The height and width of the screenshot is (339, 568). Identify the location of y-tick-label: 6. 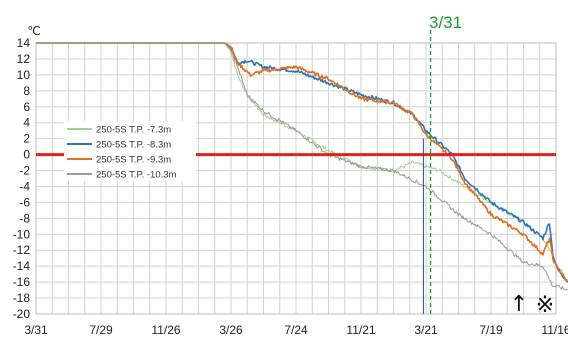
(26, 107).